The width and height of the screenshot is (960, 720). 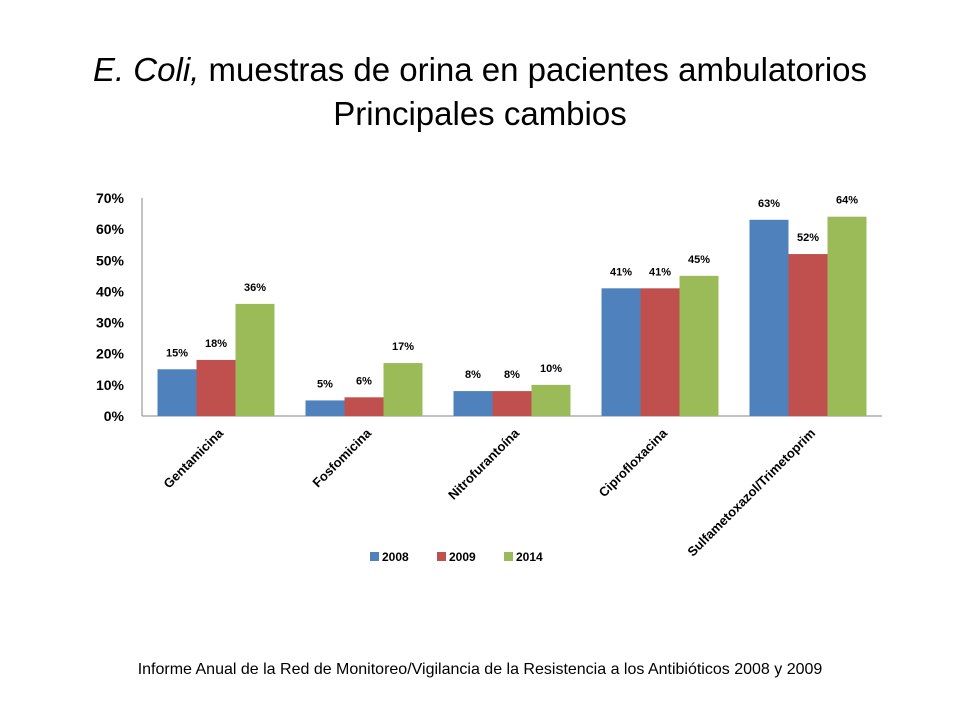 I want to click on data-label: 6%, so click(x=364, y=381).